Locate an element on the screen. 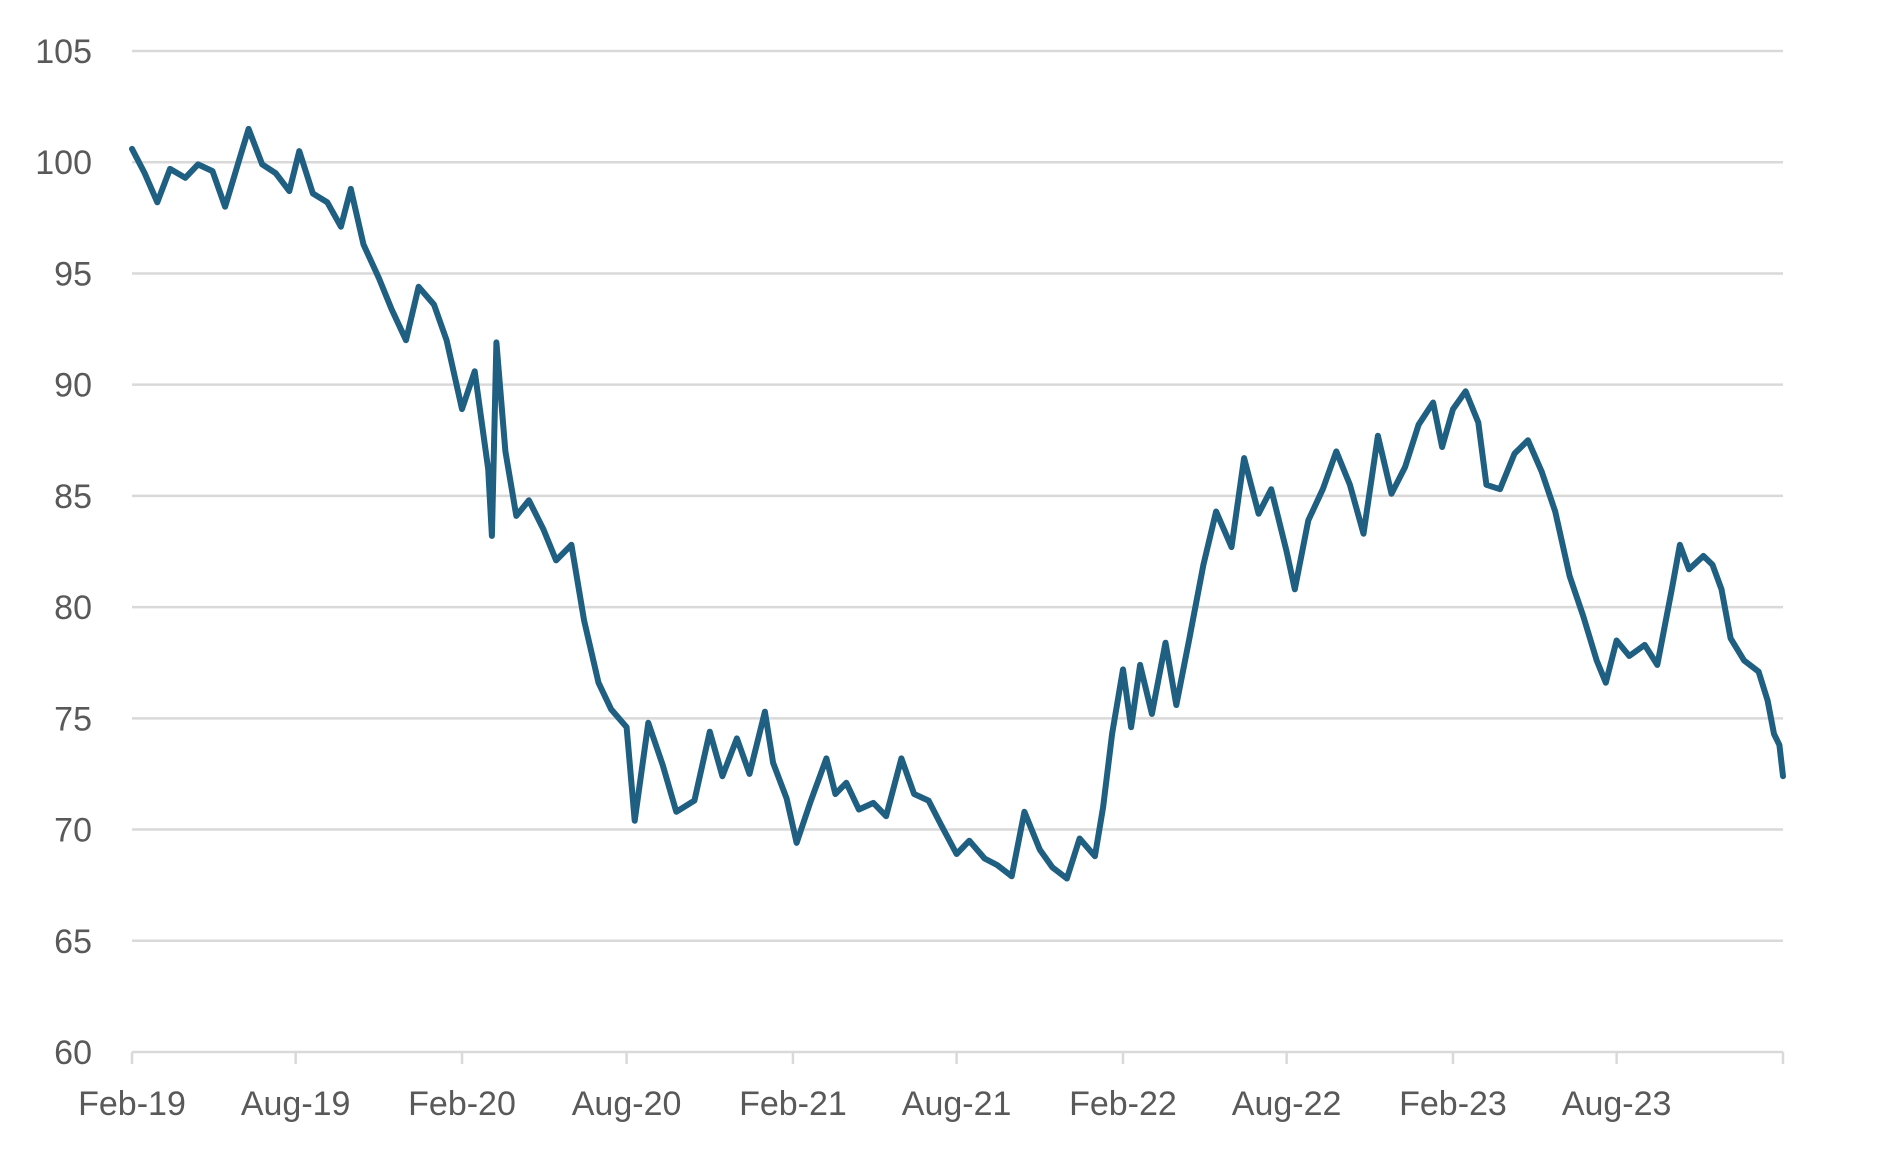 The height and width of the screenshot is (1152, 1889). axes is located at coordinates (957, 1057).